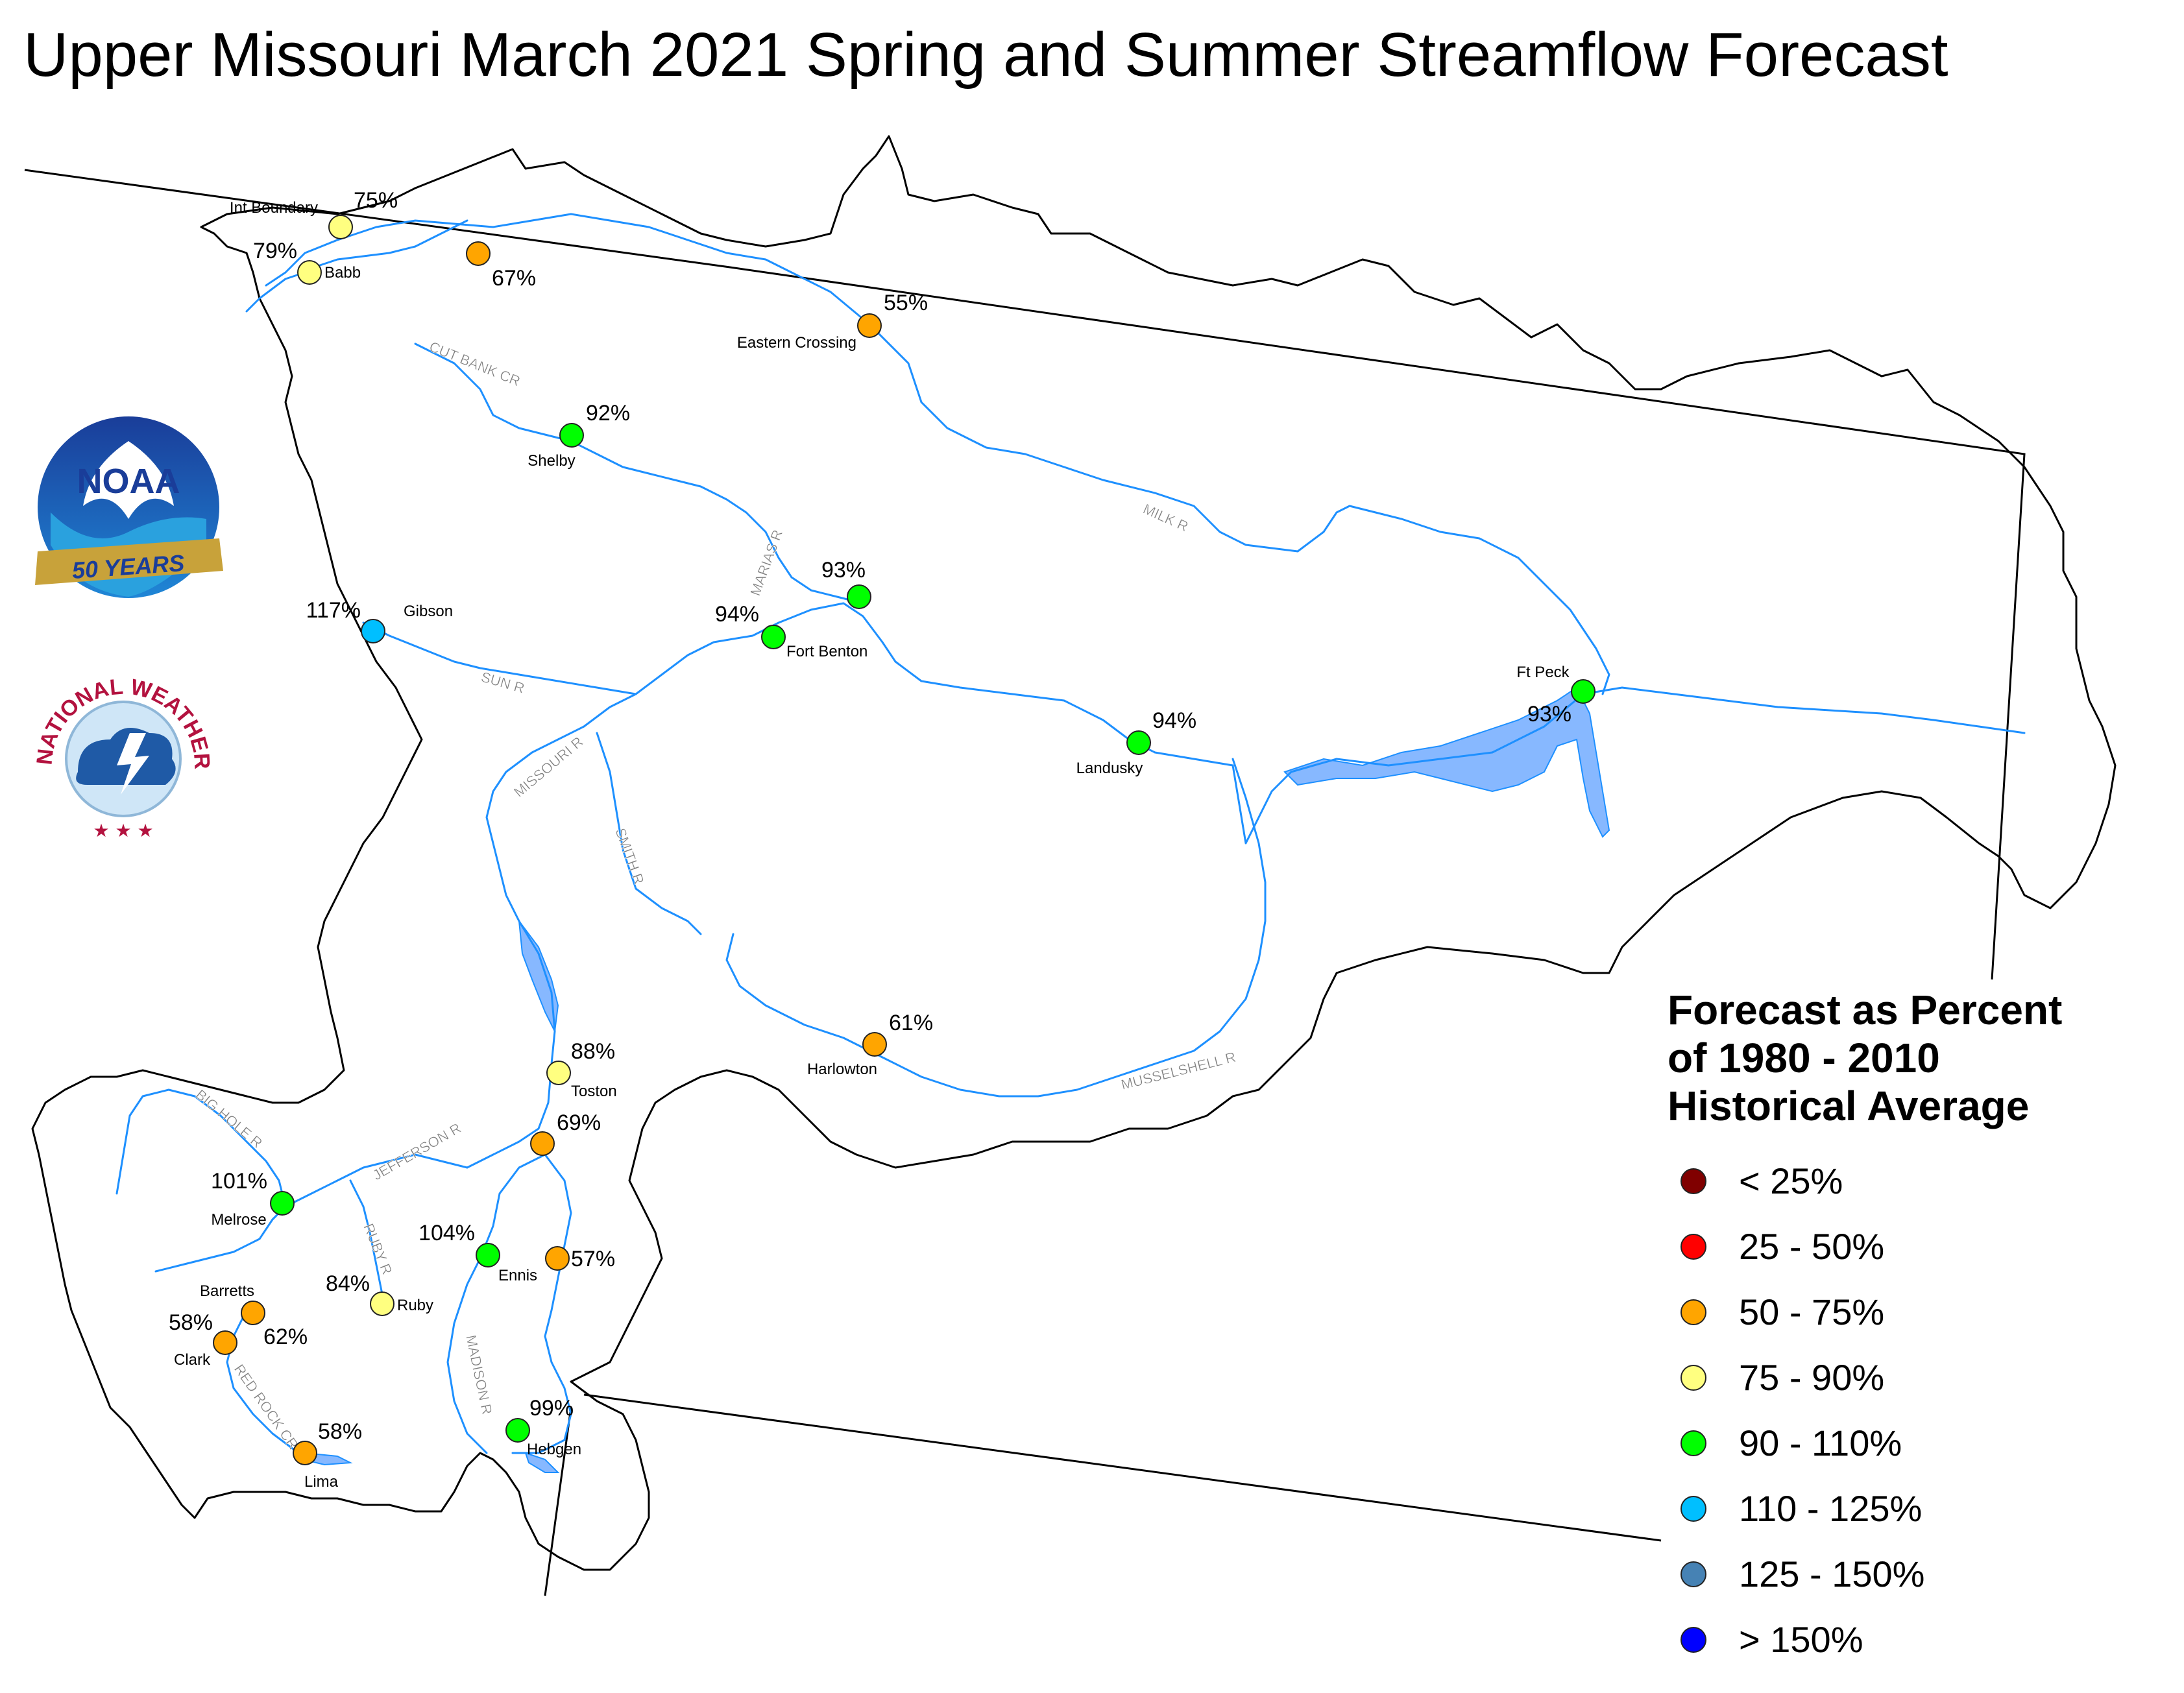 The image size is (2184, 1693). Describe the element at coordinates (593, 1259) in the screenshot. I see `station-percent-label: 57%` at that location.